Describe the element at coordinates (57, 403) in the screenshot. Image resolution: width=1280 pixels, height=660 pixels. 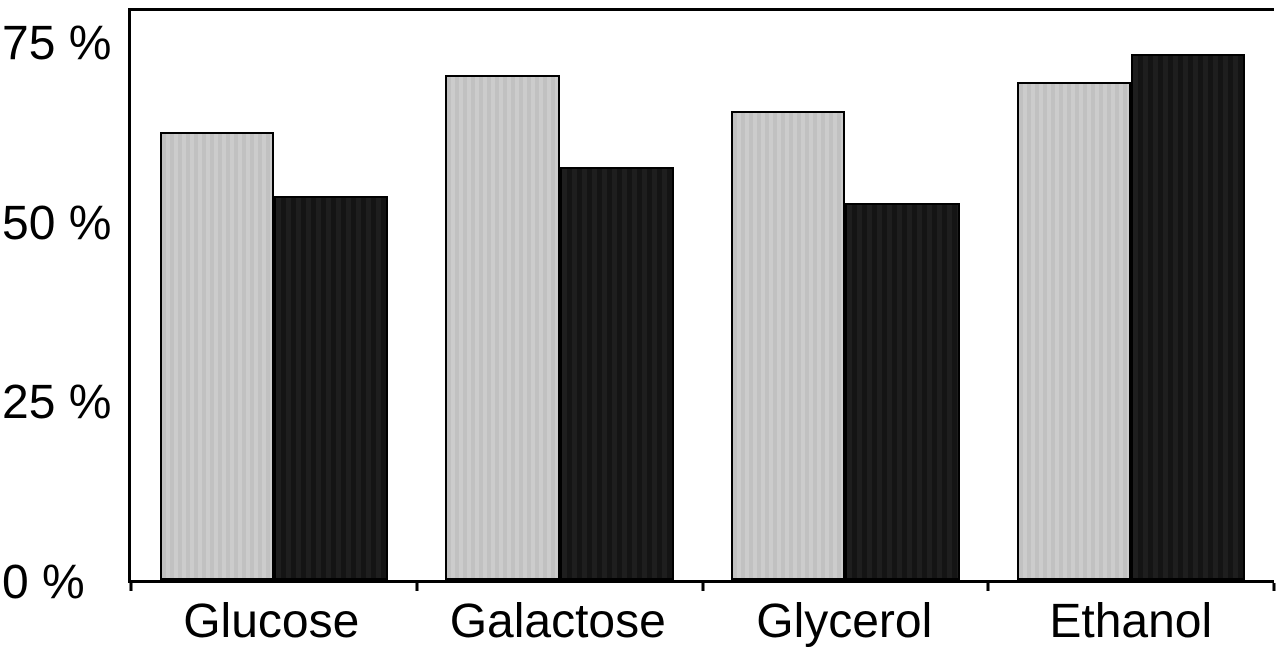
I see `y-tick-label-25: 25 %` at that location.